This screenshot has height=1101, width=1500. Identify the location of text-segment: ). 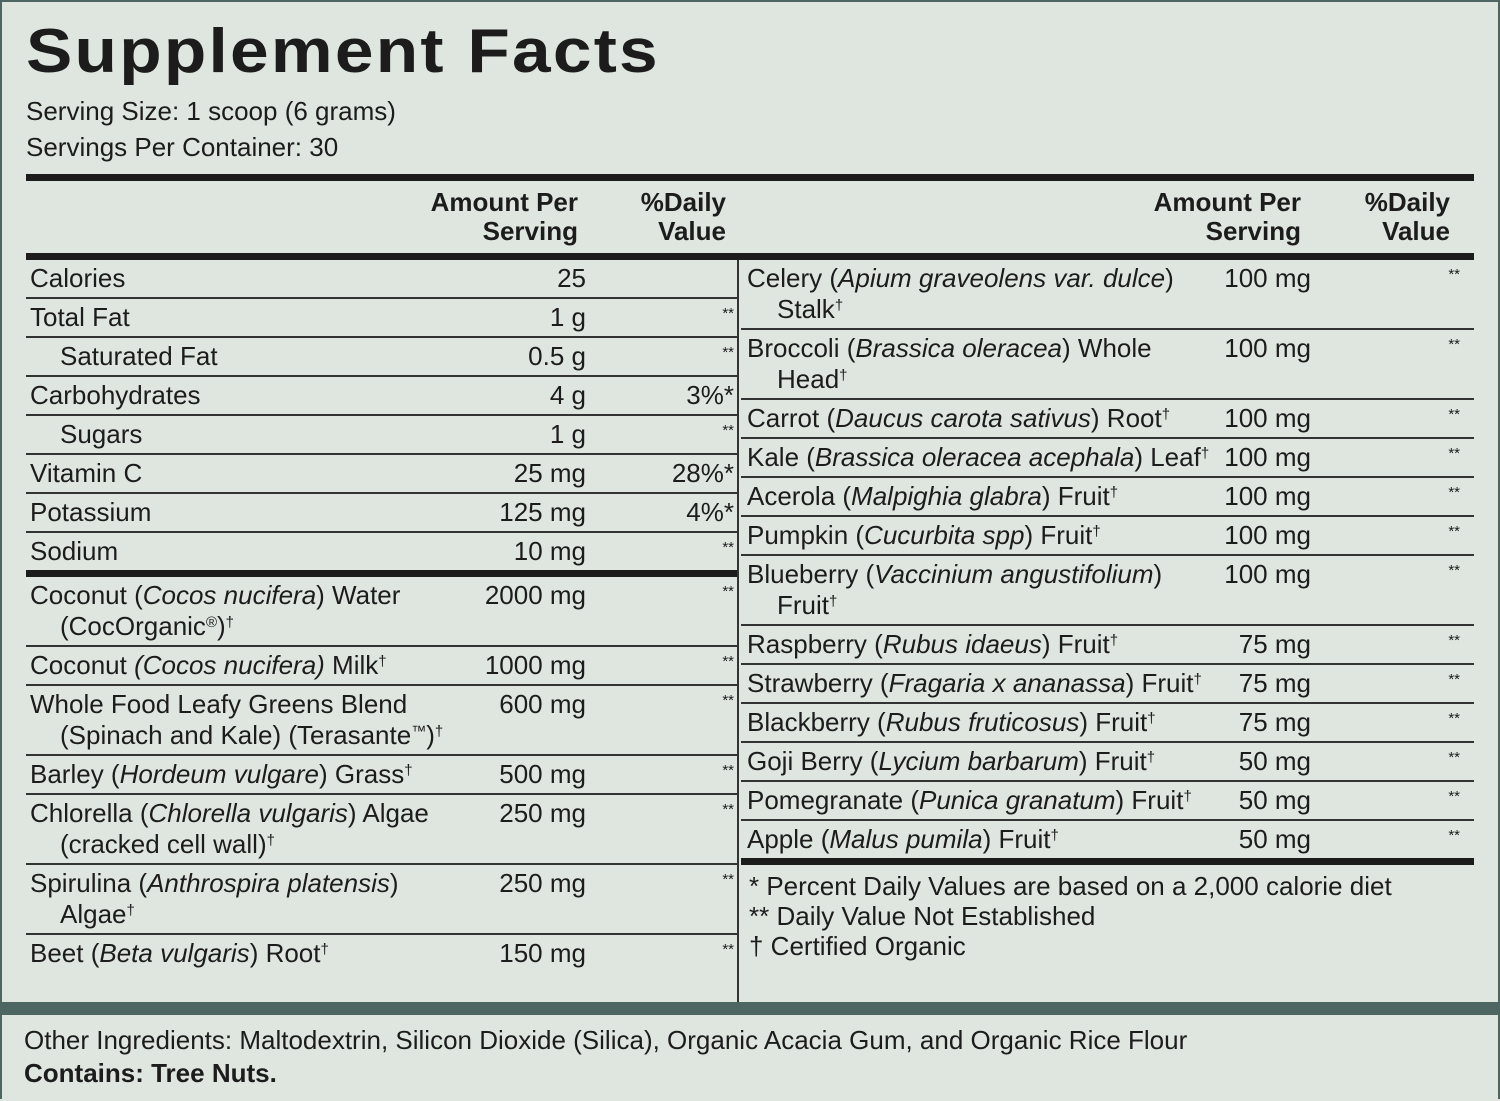
(430, 735).